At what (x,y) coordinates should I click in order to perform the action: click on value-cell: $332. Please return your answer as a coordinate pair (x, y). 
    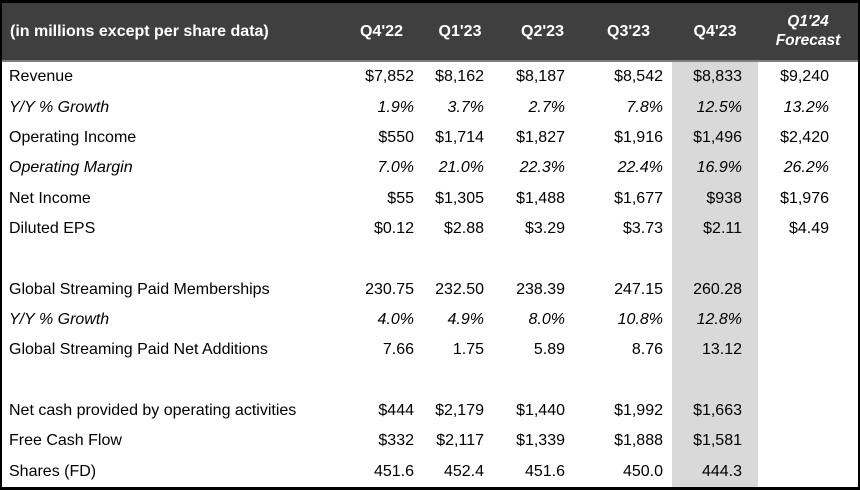
    Looking at the image, I should click on (396, 441).